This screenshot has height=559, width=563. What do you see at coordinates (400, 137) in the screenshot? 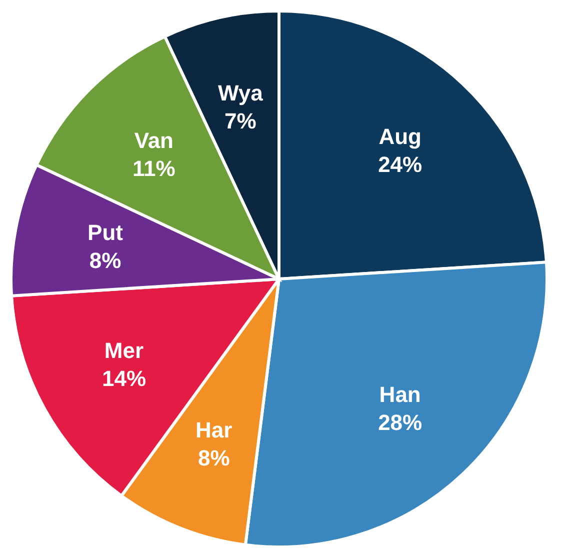
I see `slice-label: Aug` at bounding box center [400, 137].